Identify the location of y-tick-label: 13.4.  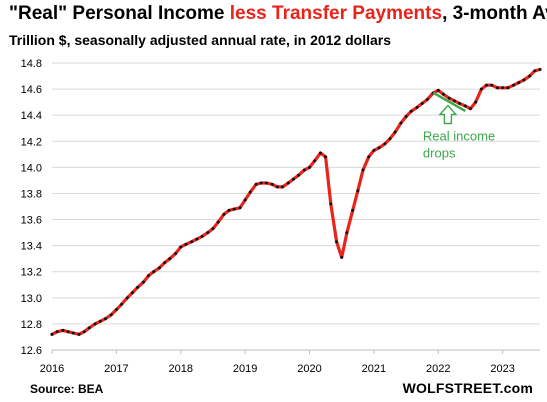
(31, 247).